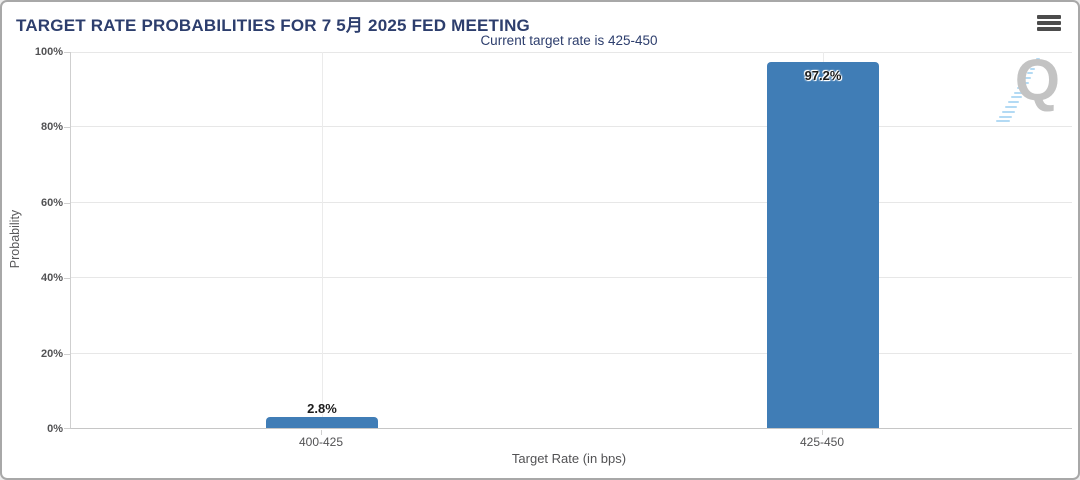 The height and width of the screenshot is (480, 1080). I want to click on y-tick-label: 60%, so click(51, 202).